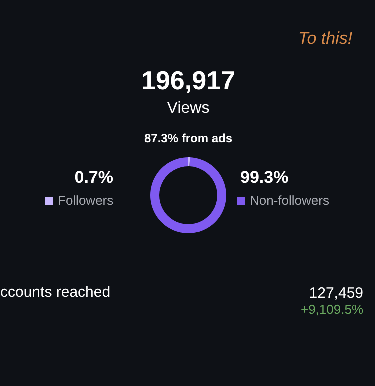 This screenshot has height=386, width=375. I want to click on chart-subtitle: Views, so click(188, 108).